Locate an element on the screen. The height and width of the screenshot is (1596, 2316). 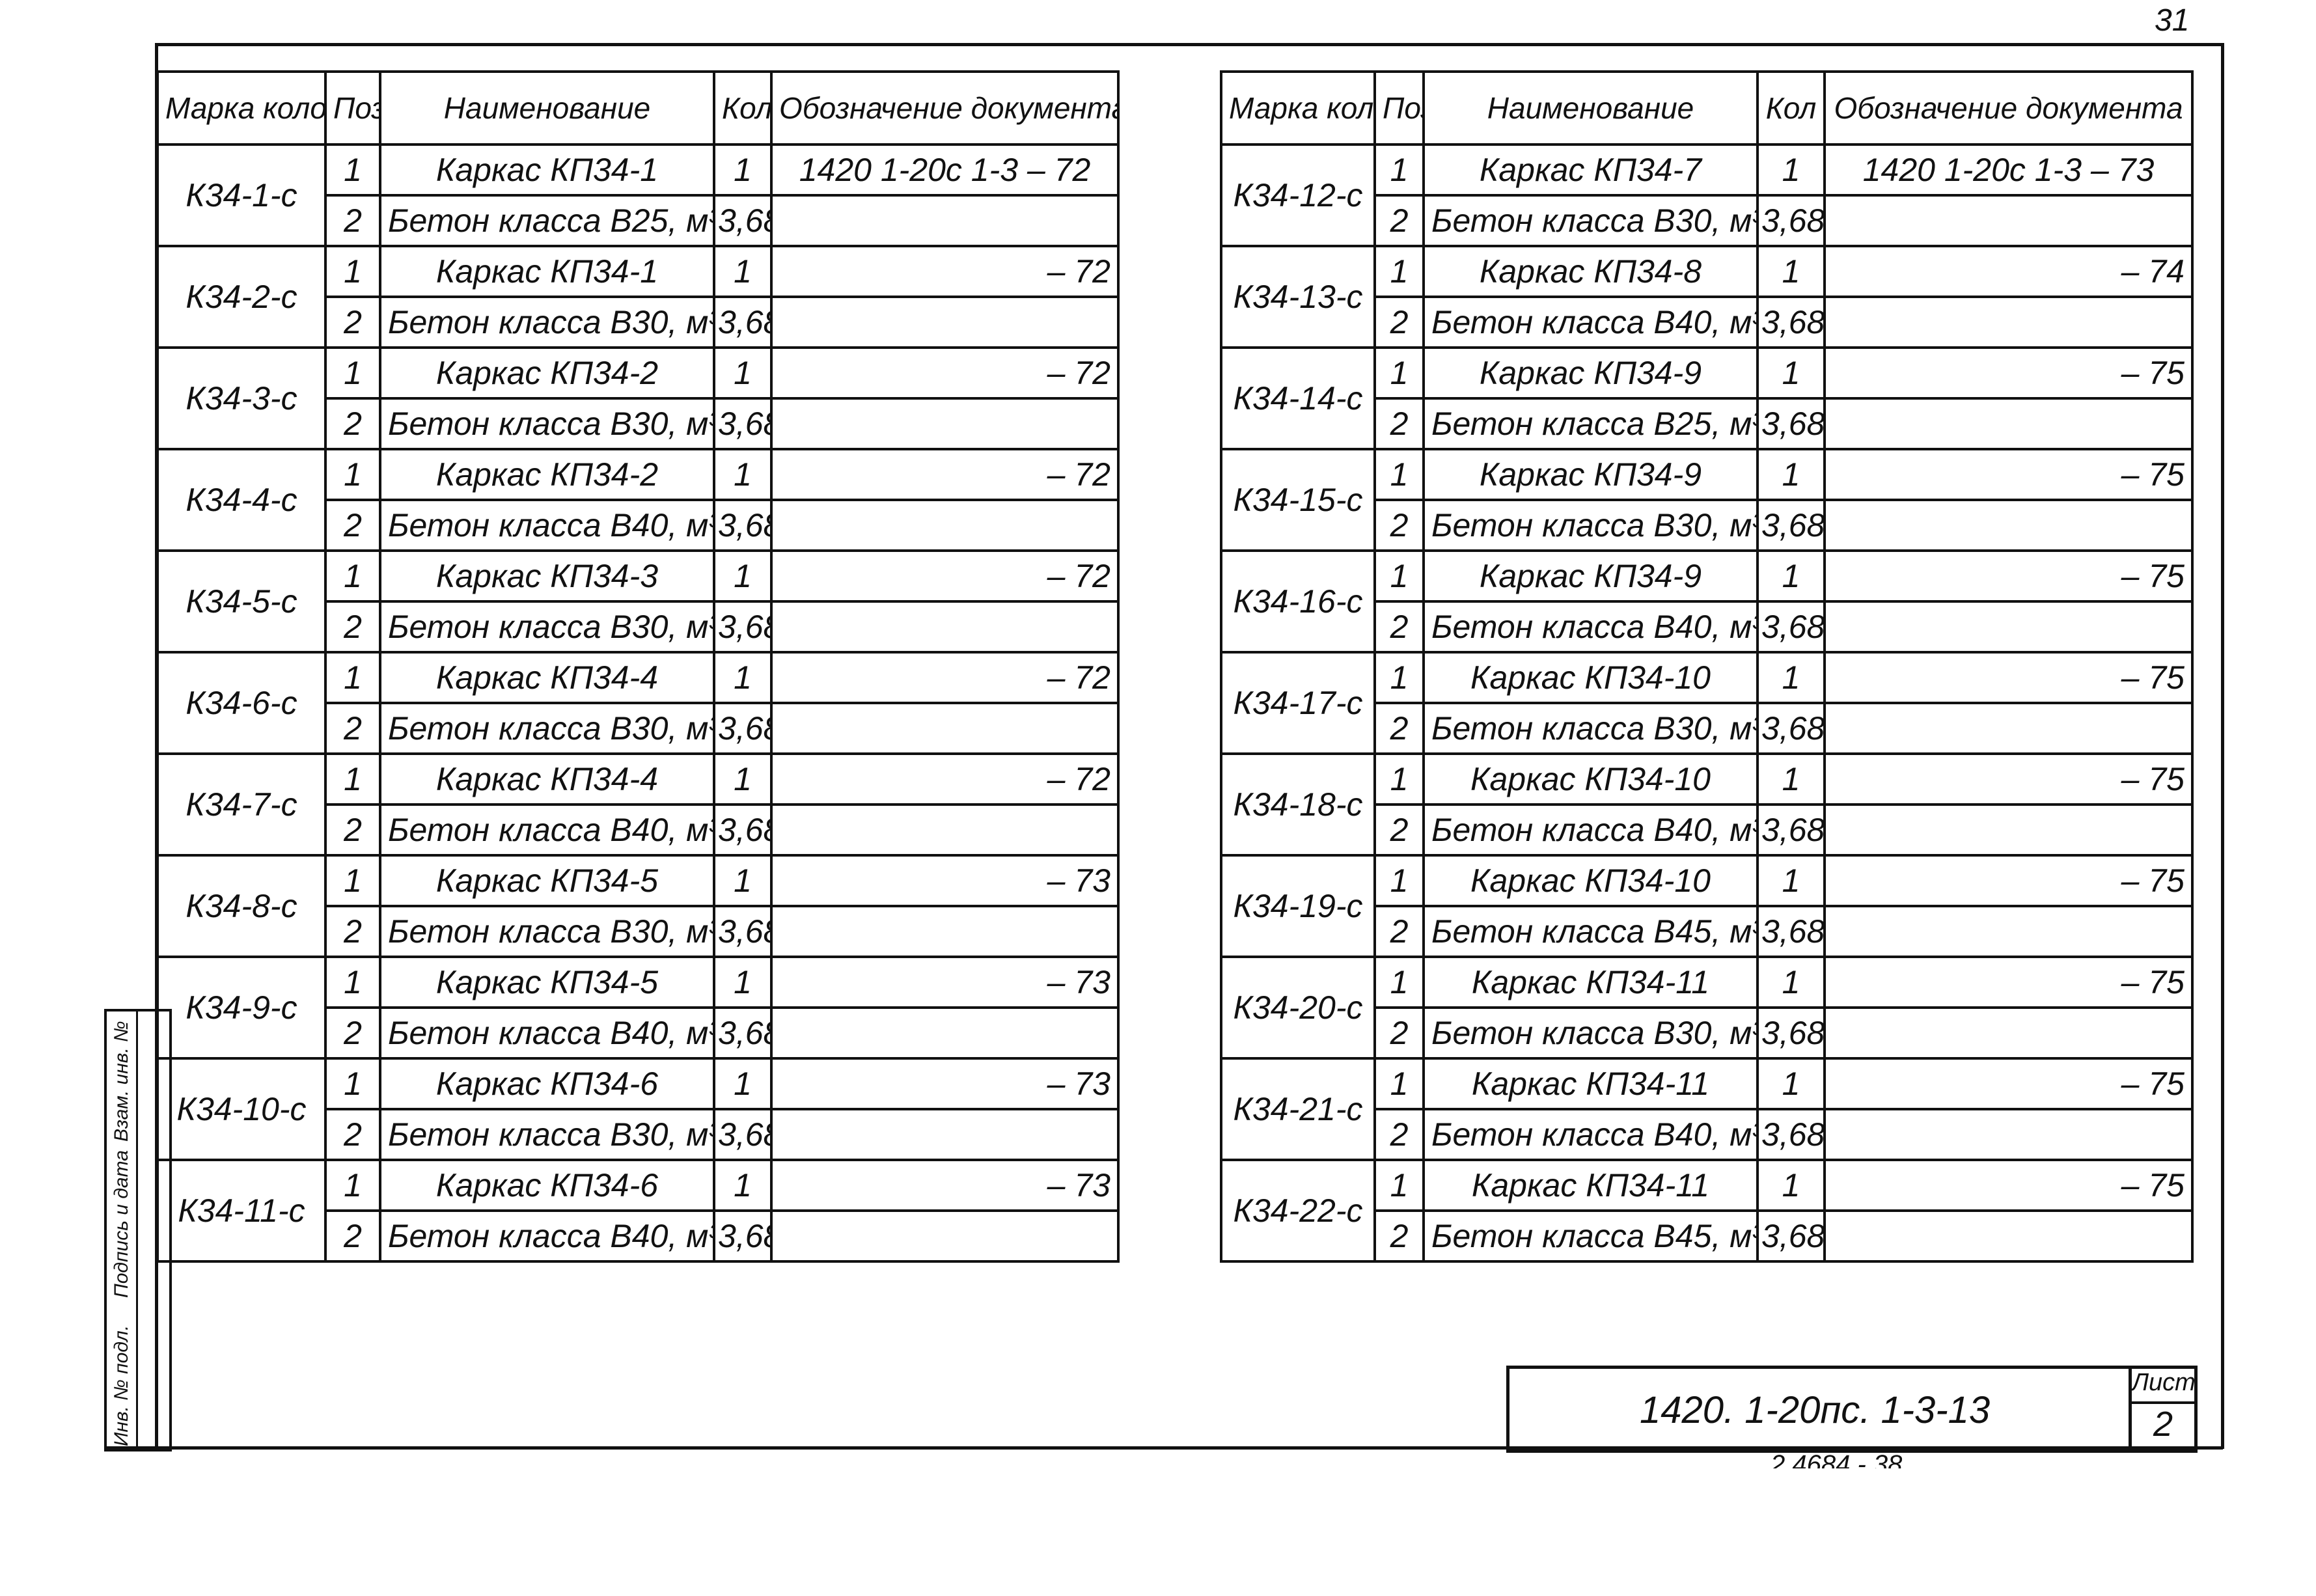
footer-partial-text: 2 4684 - 38 is located at coordinates (1837, 1459).